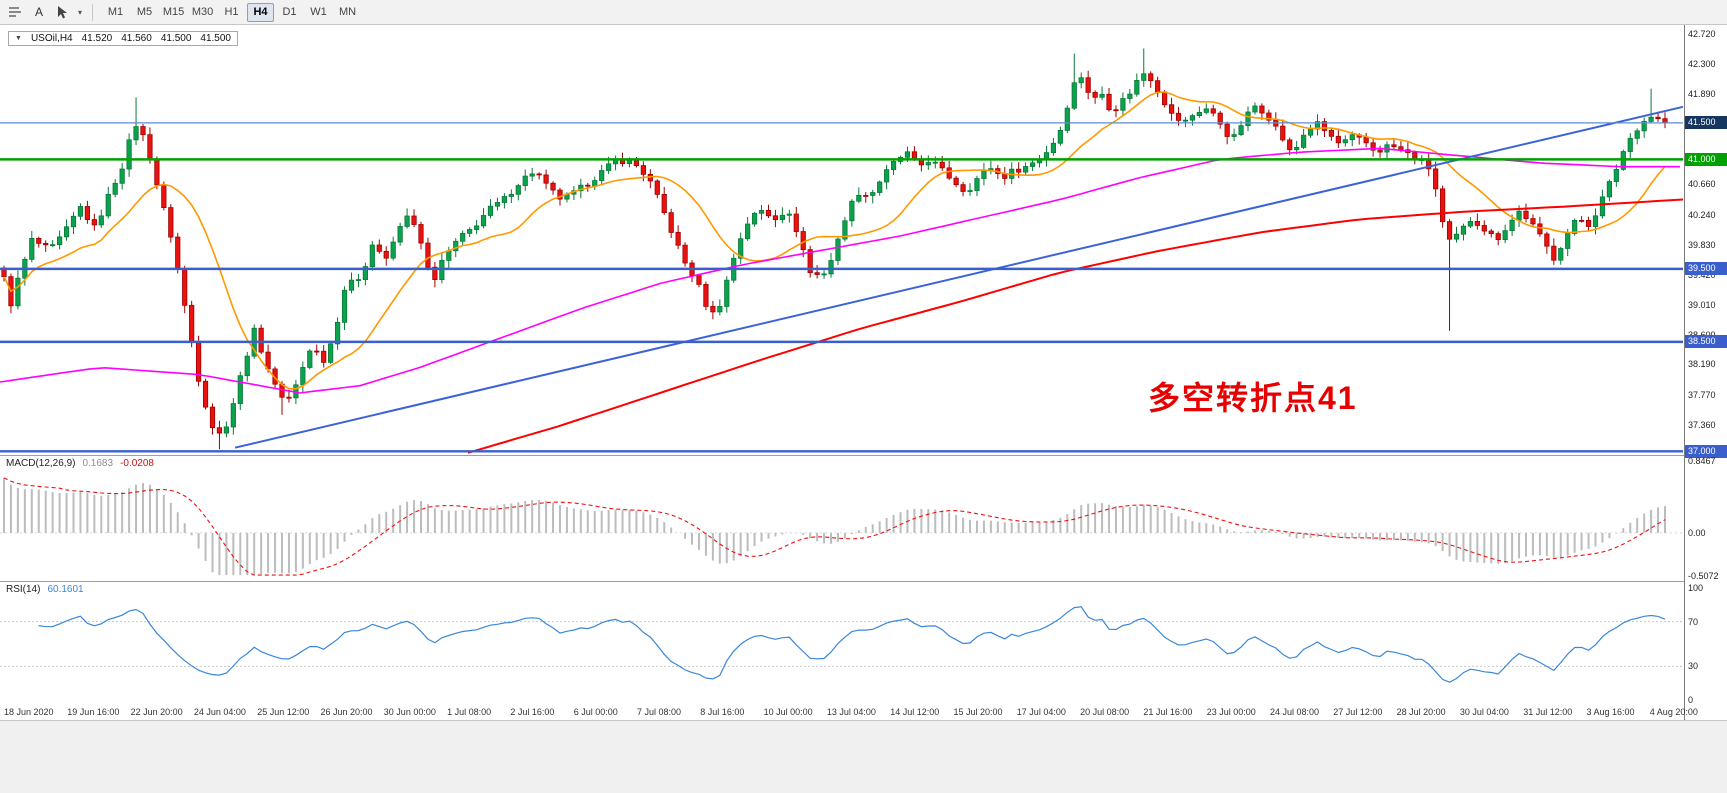 The height and width of the screenshot is (793, 1727). I want to click on time-label: 10 Jul 00:00, so click(788, 712).